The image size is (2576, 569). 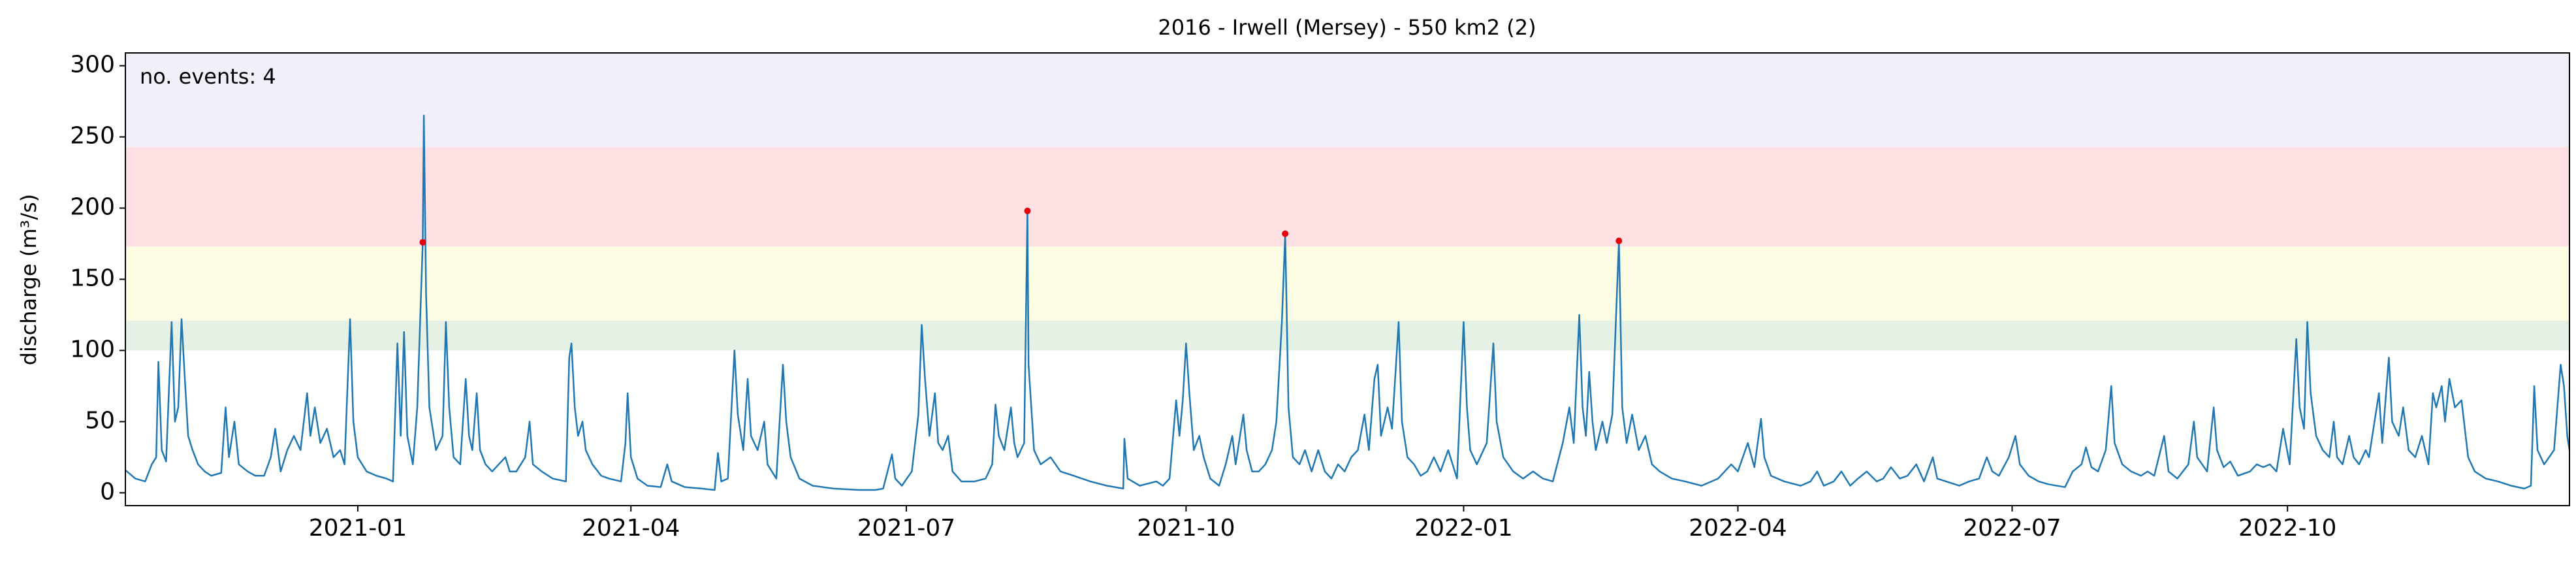 What do you see at coordinates (358, 528) in the screenshot?
I see `x-tick-label: 2021-01` at bounding box center [358, 528].